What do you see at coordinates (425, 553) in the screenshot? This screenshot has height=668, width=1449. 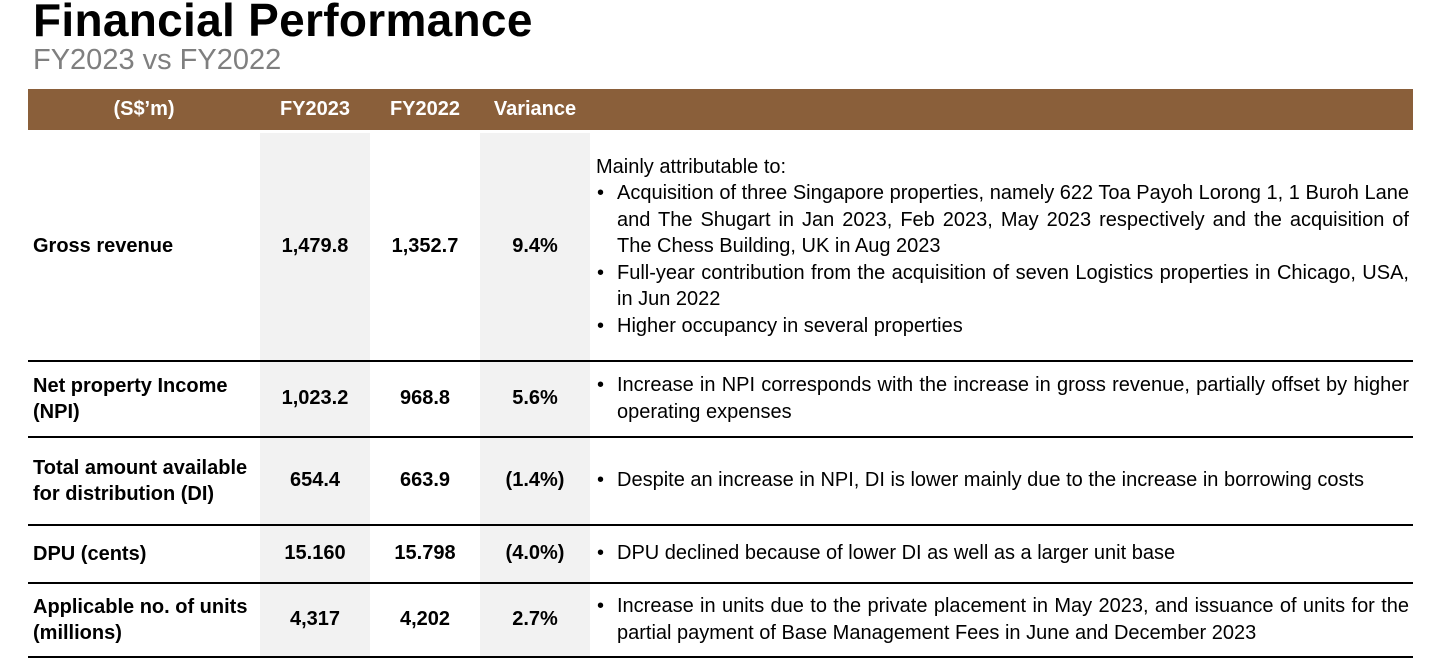 I see `fy2022-value: 15.798` at bounding box center [425, 553].